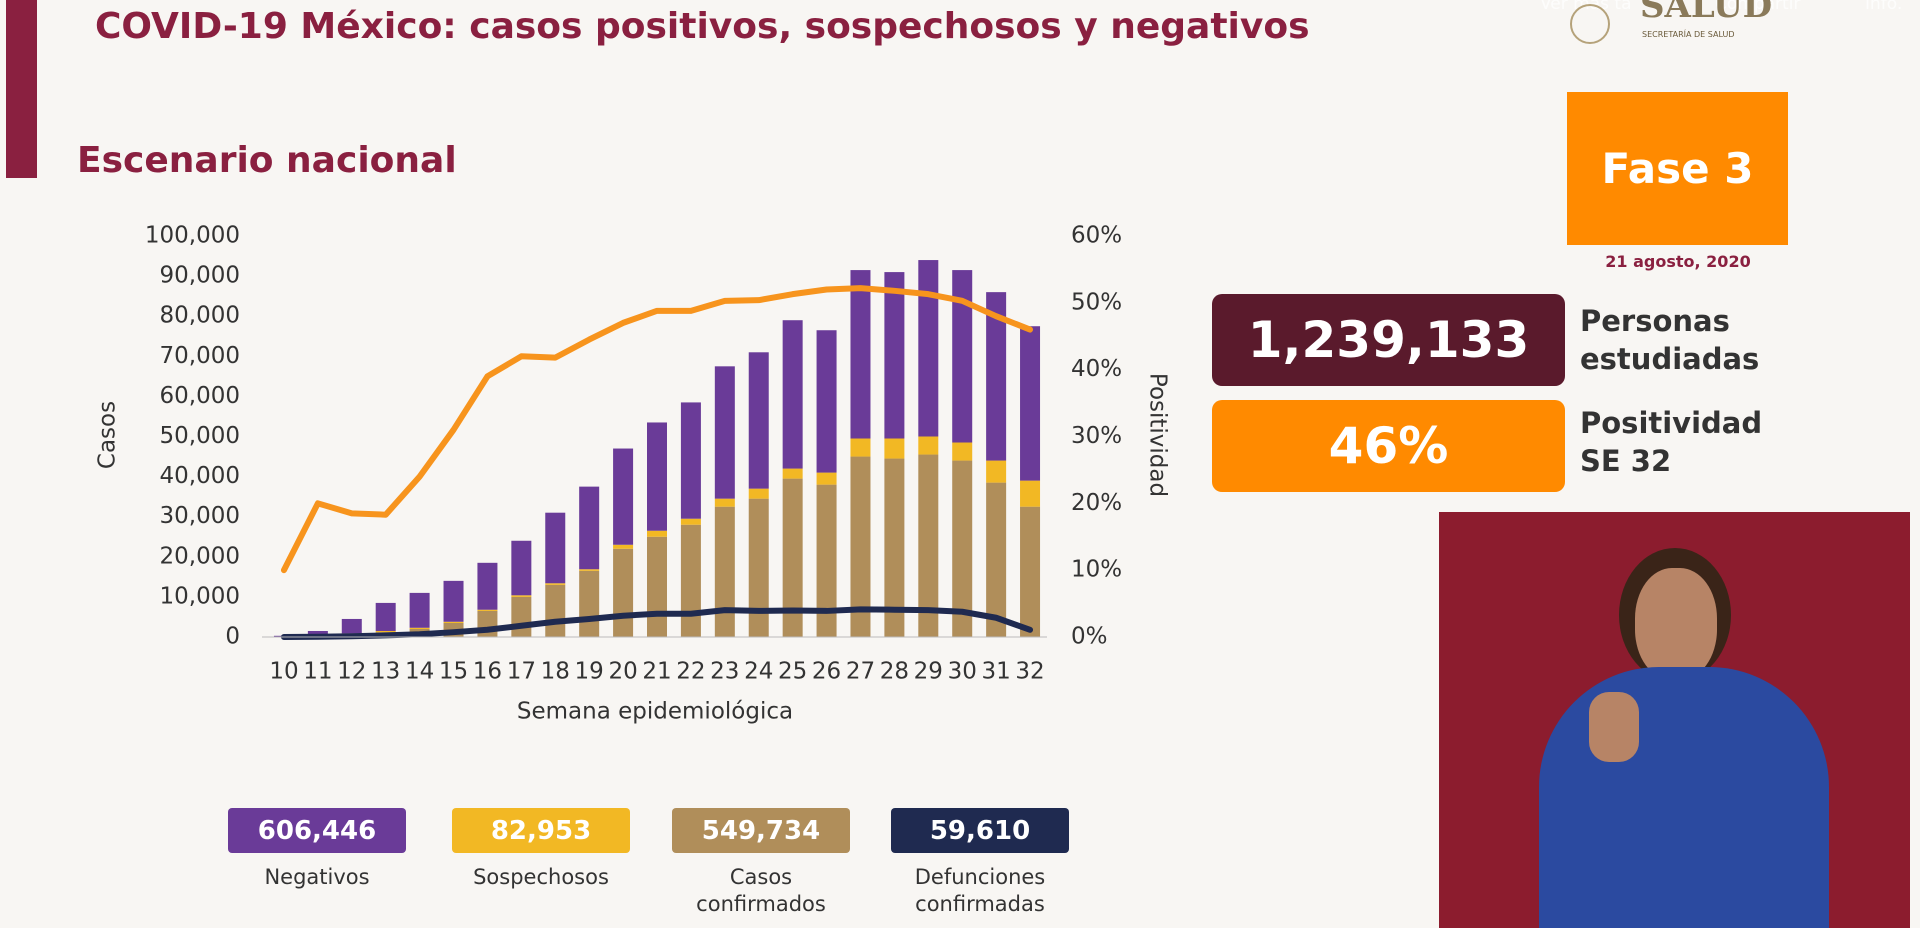 This screenshot has width=1920, height=928. I want to click on phase-box: Fase 3, so click(1677, 168).